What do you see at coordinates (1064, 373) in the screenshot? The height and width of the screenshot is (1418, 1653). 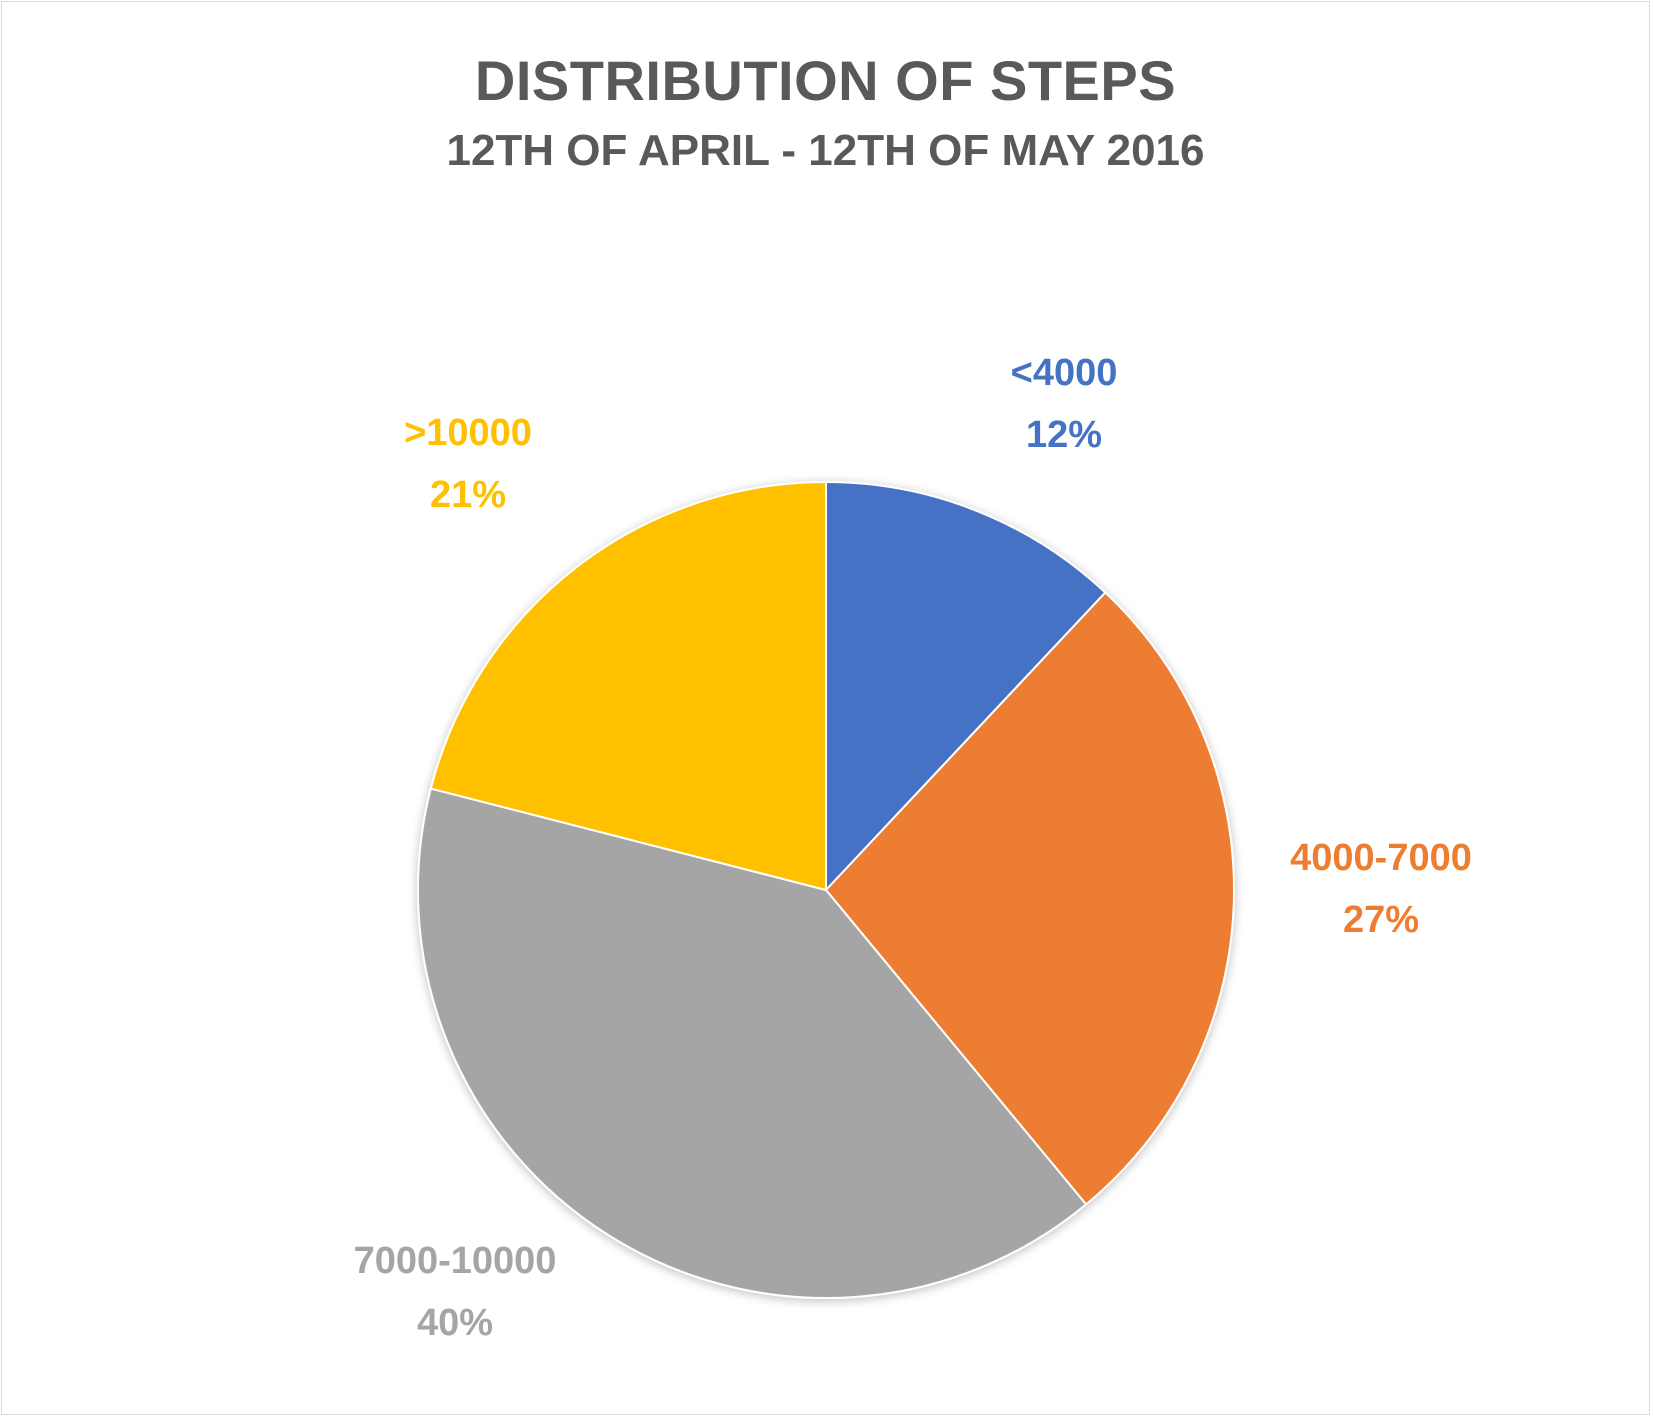 I see `slice-category-label: <4000` at bounding box center [1064, 373].